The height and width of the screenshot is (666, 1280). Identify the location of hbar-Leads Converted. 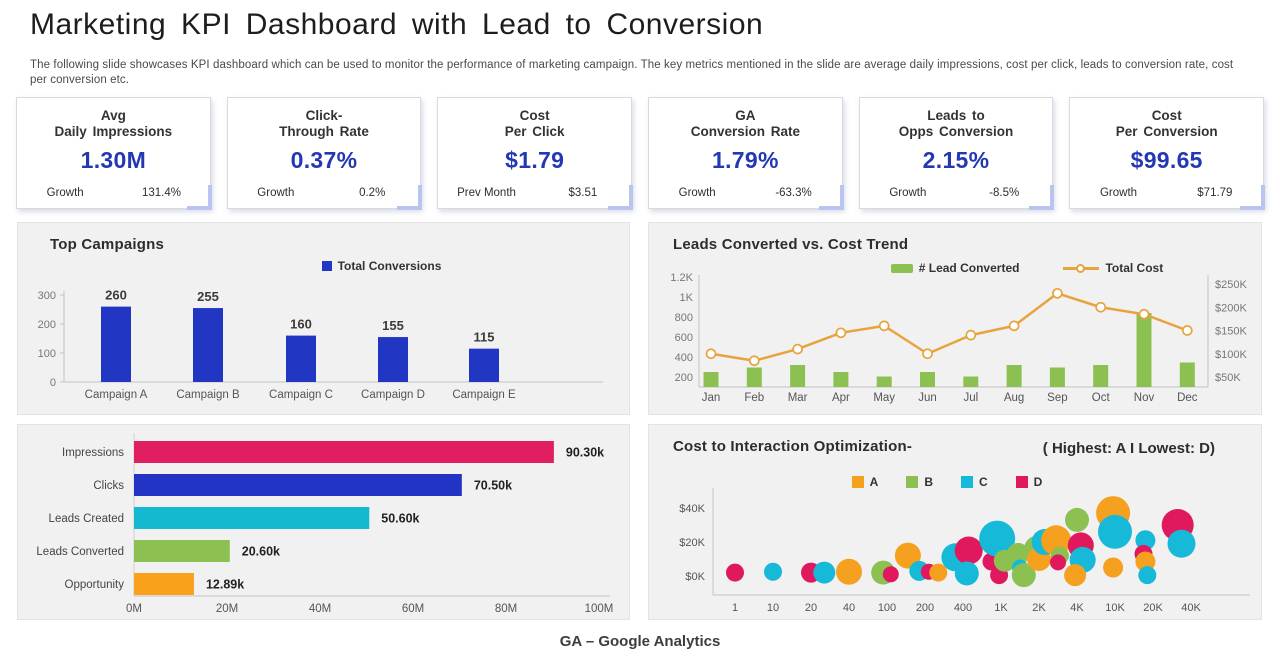
(182, 551).